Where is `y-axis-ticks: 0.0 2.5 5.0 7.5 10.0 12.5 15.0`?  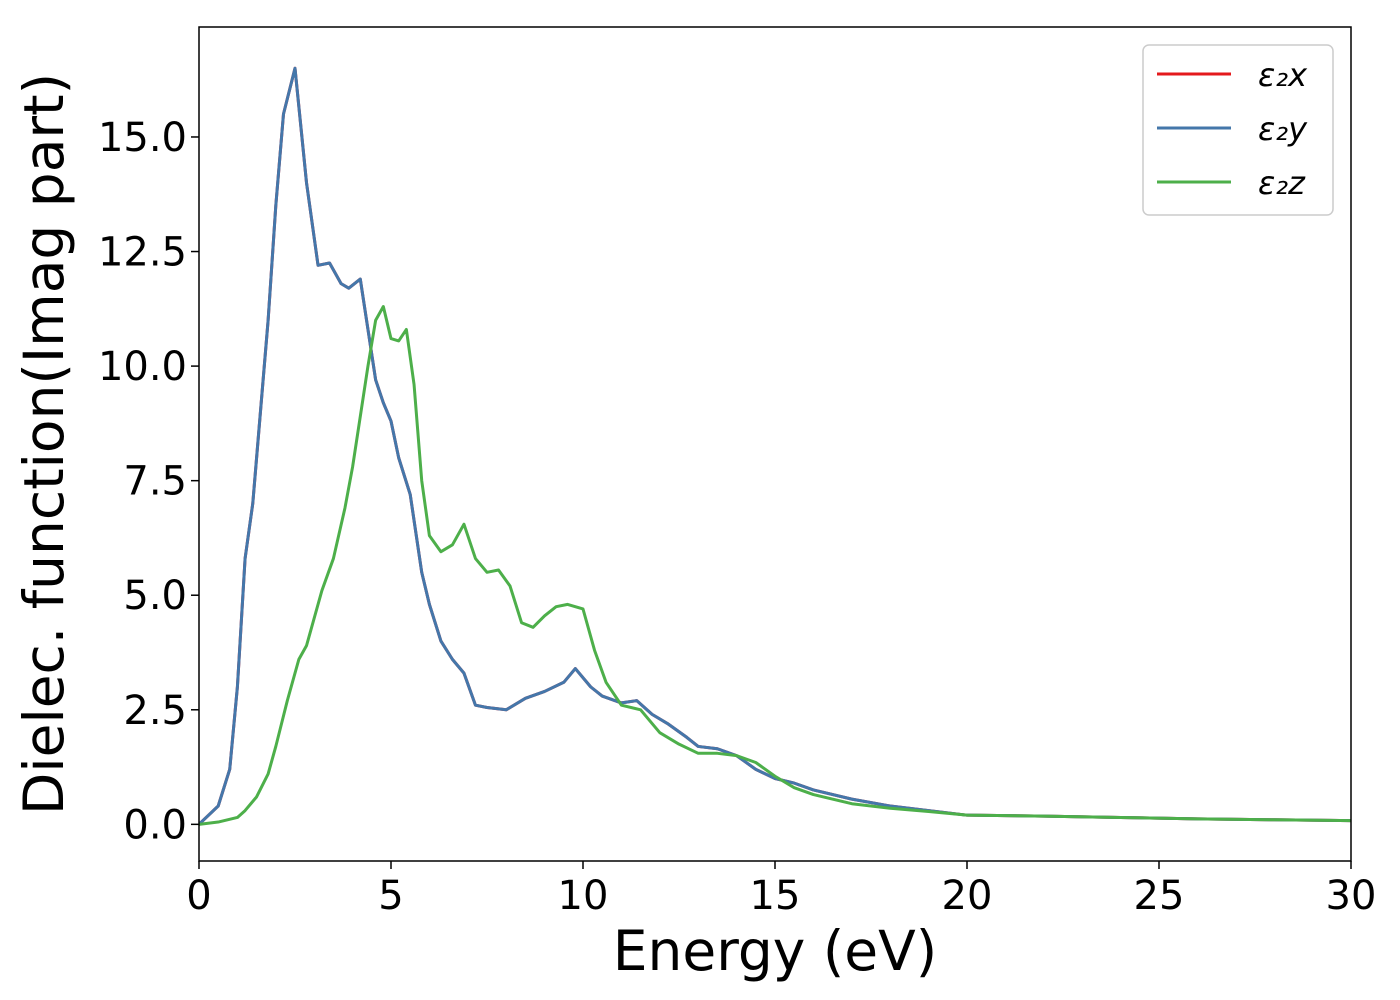 y-axis-ticks: 0.0 2.5 5.0 7.5 10.0 12.5 15.0 is located at coordinates (148, 481).